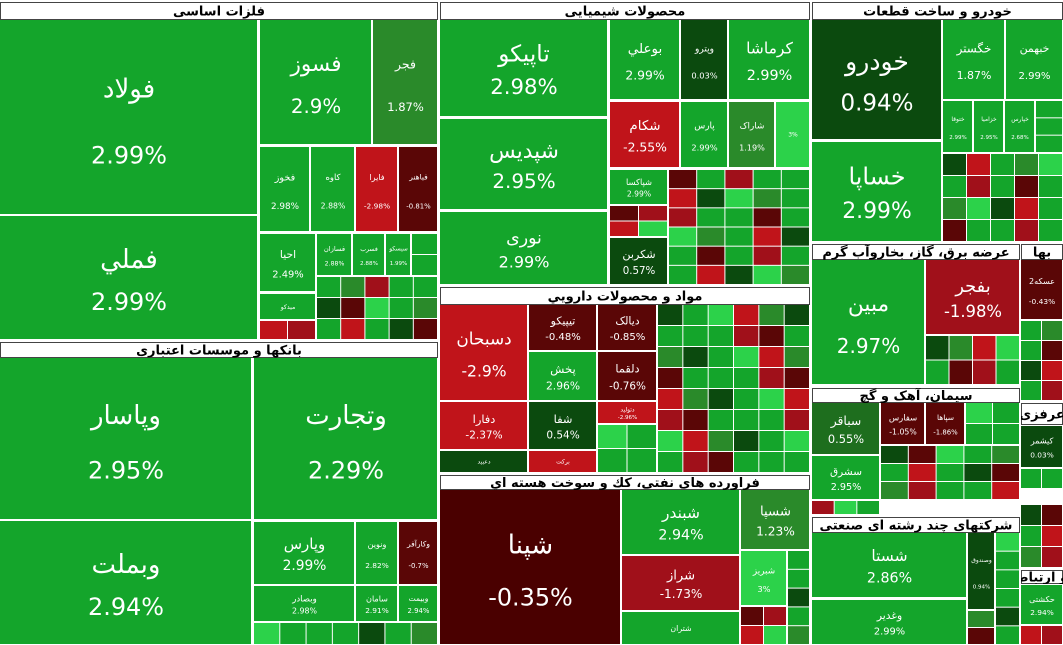  I want to click on tile-change: -1.05%, so click(902, 431).